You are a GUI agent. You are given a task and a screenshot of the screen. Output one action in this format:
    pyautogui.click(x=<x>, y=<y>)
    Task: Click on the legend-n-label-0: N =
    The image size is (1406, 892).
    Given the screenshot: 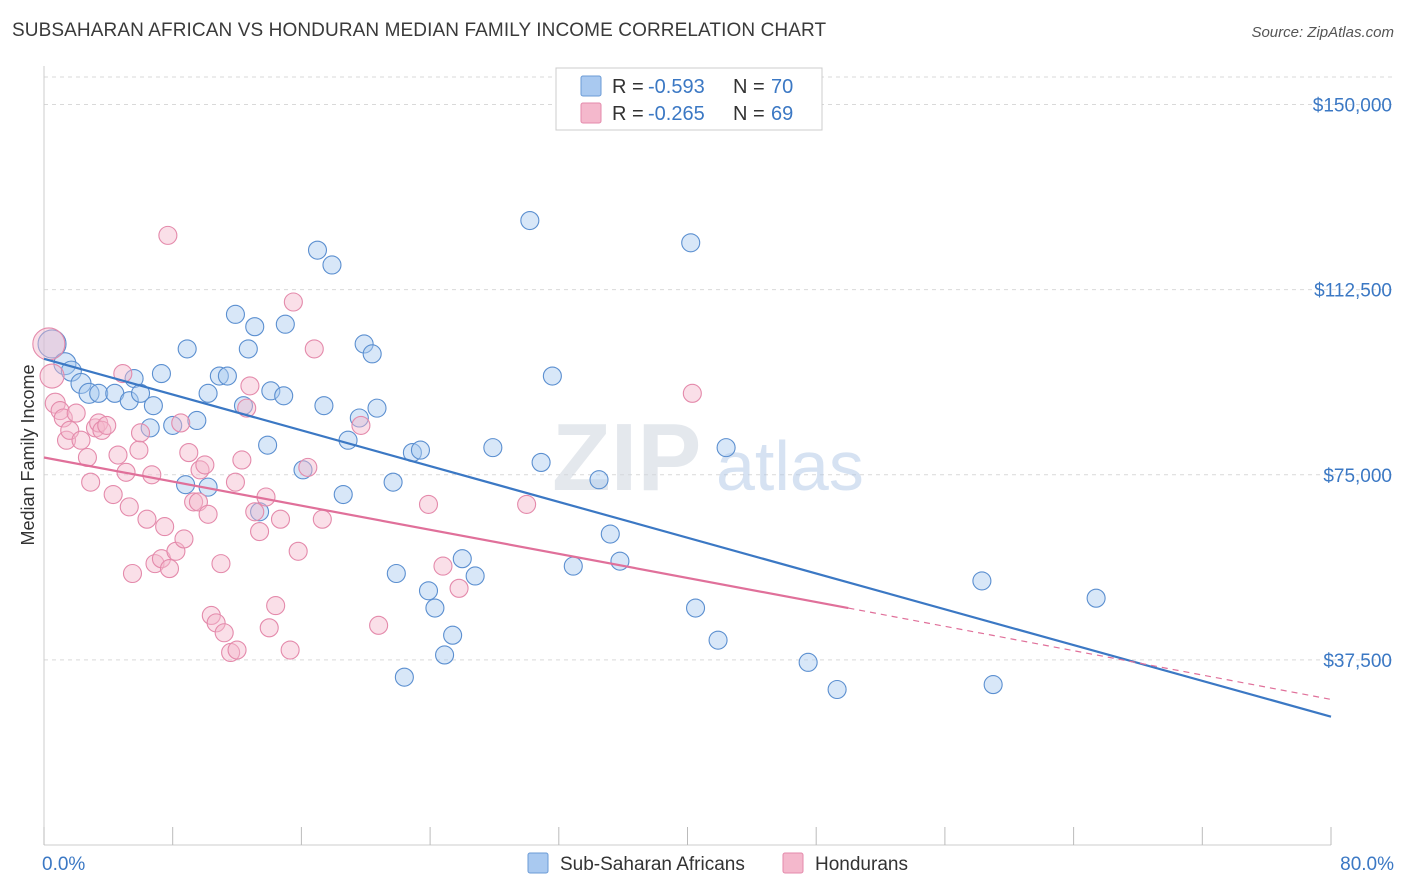 What is the action you would take?
    pyautogui.click(x=749, y=87)
    